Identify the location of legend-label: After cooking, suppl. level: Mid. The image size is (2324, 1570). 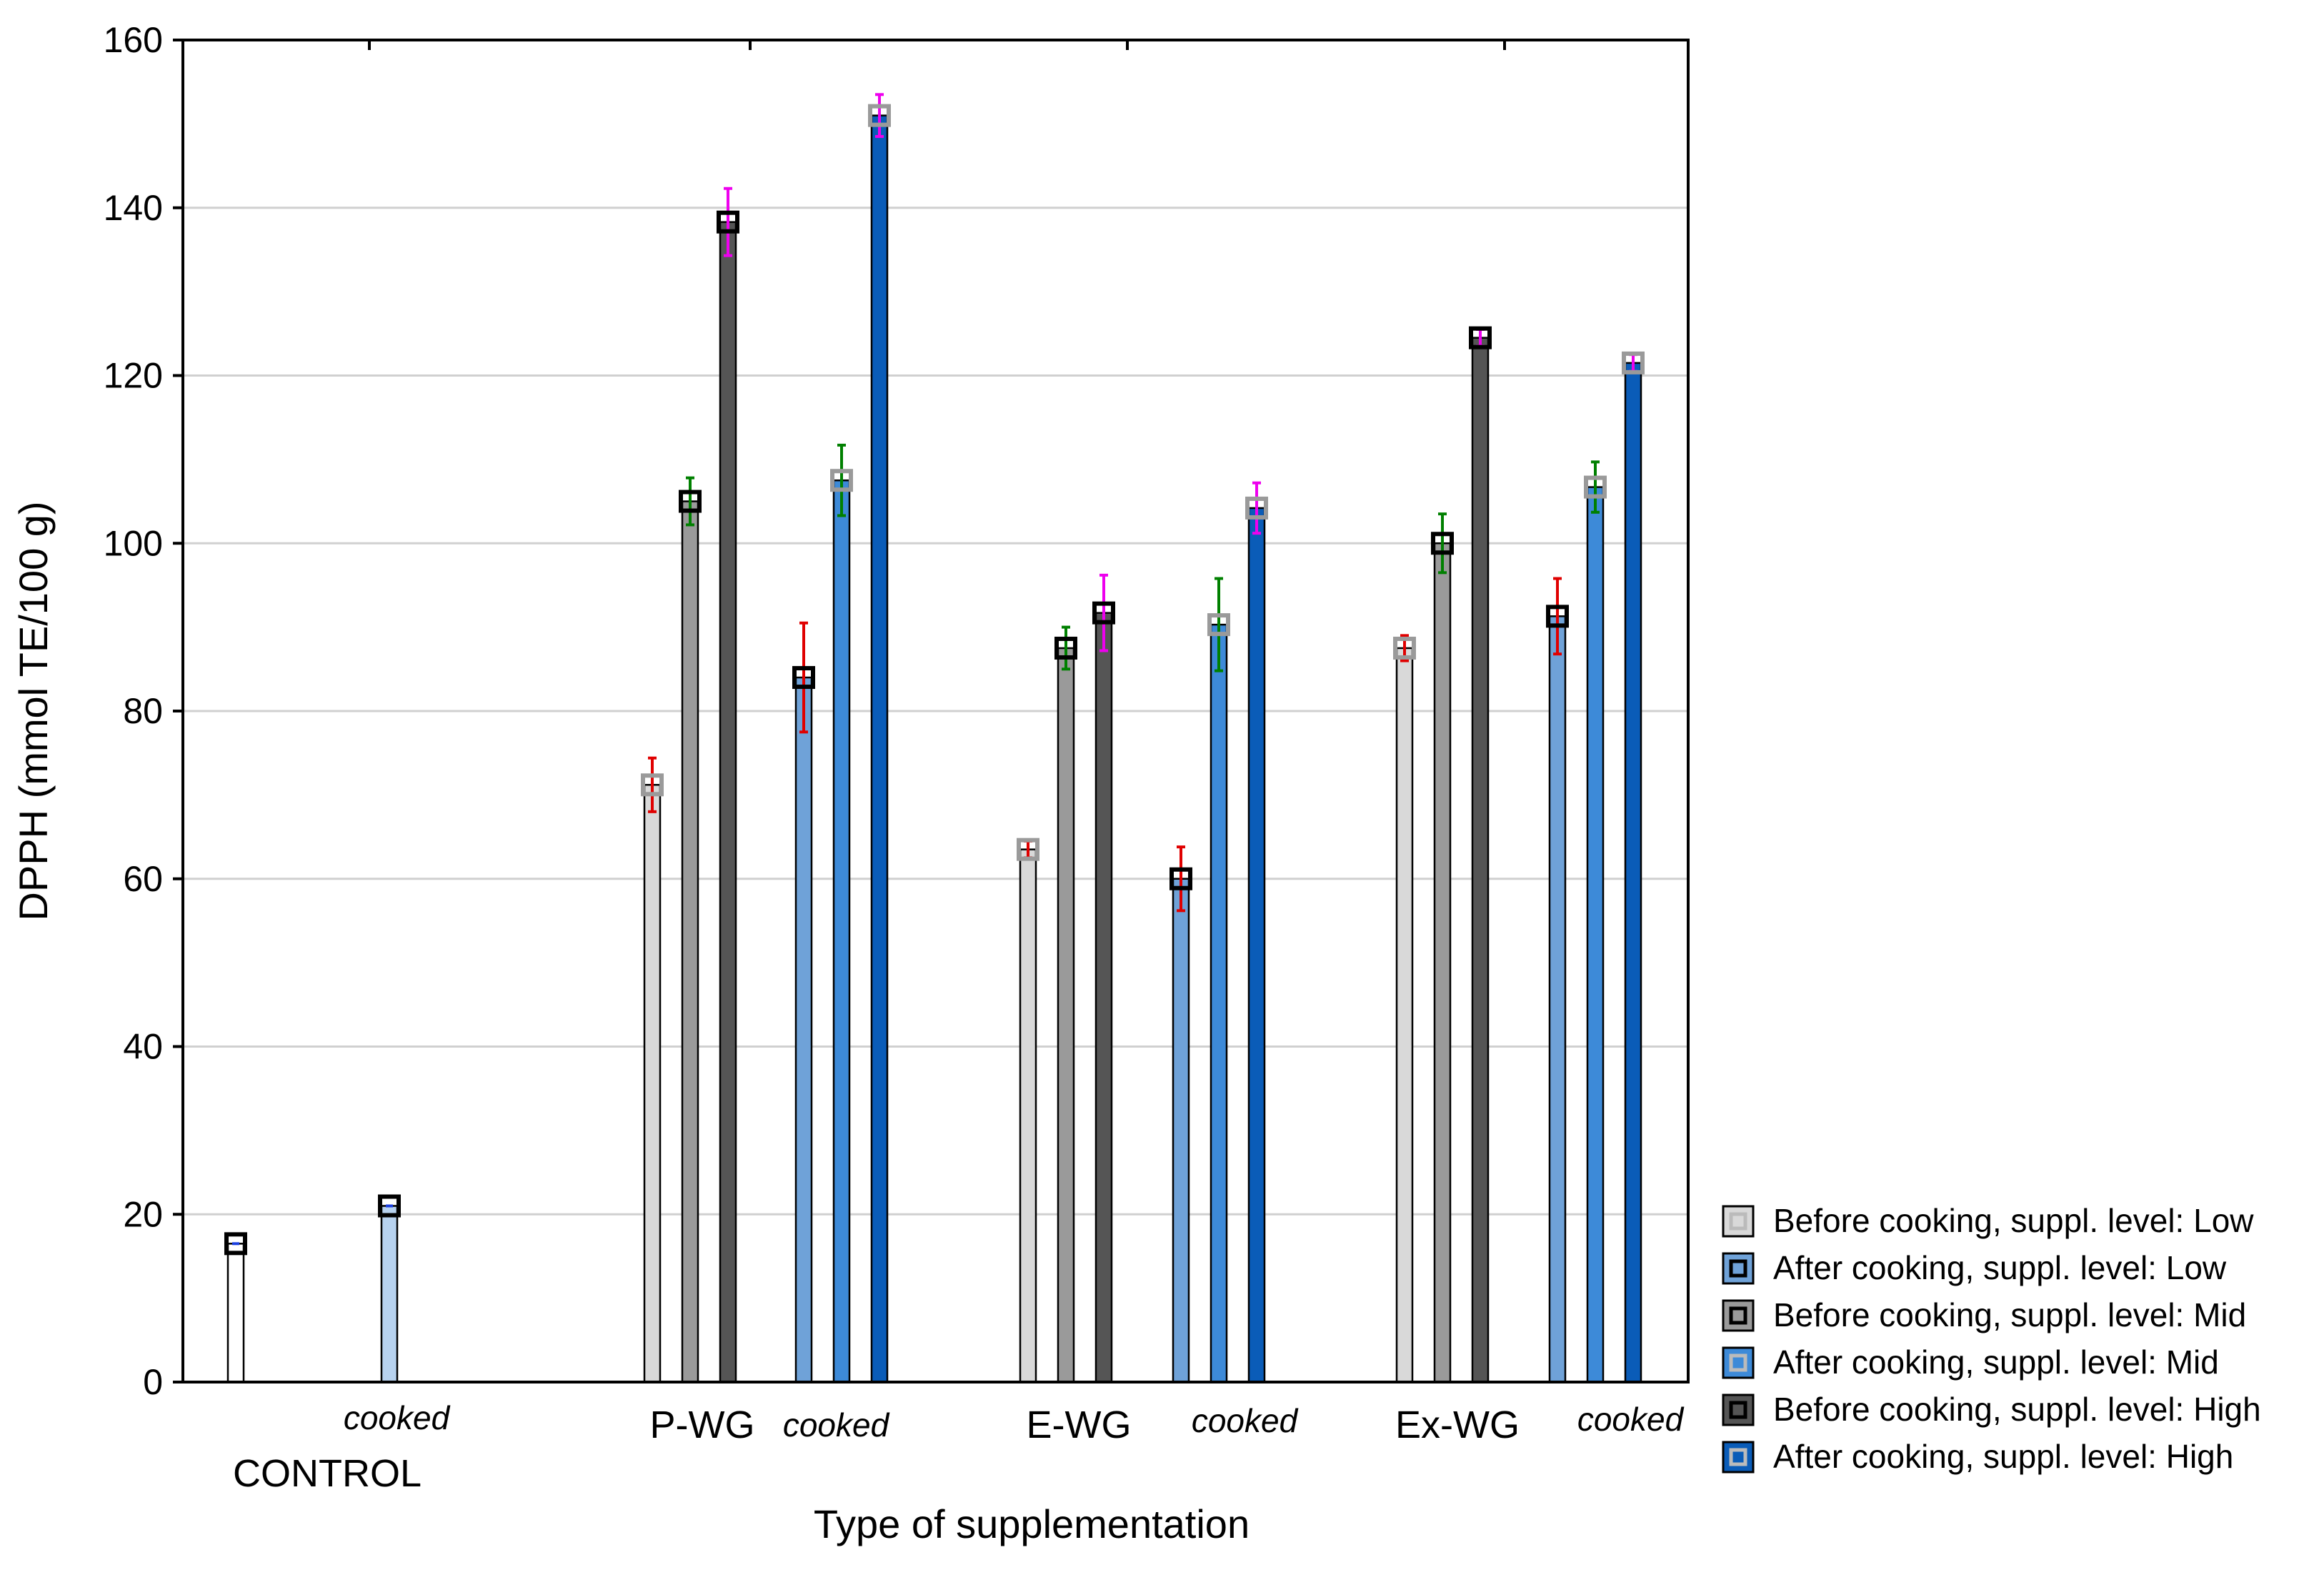
(1996, 1362).